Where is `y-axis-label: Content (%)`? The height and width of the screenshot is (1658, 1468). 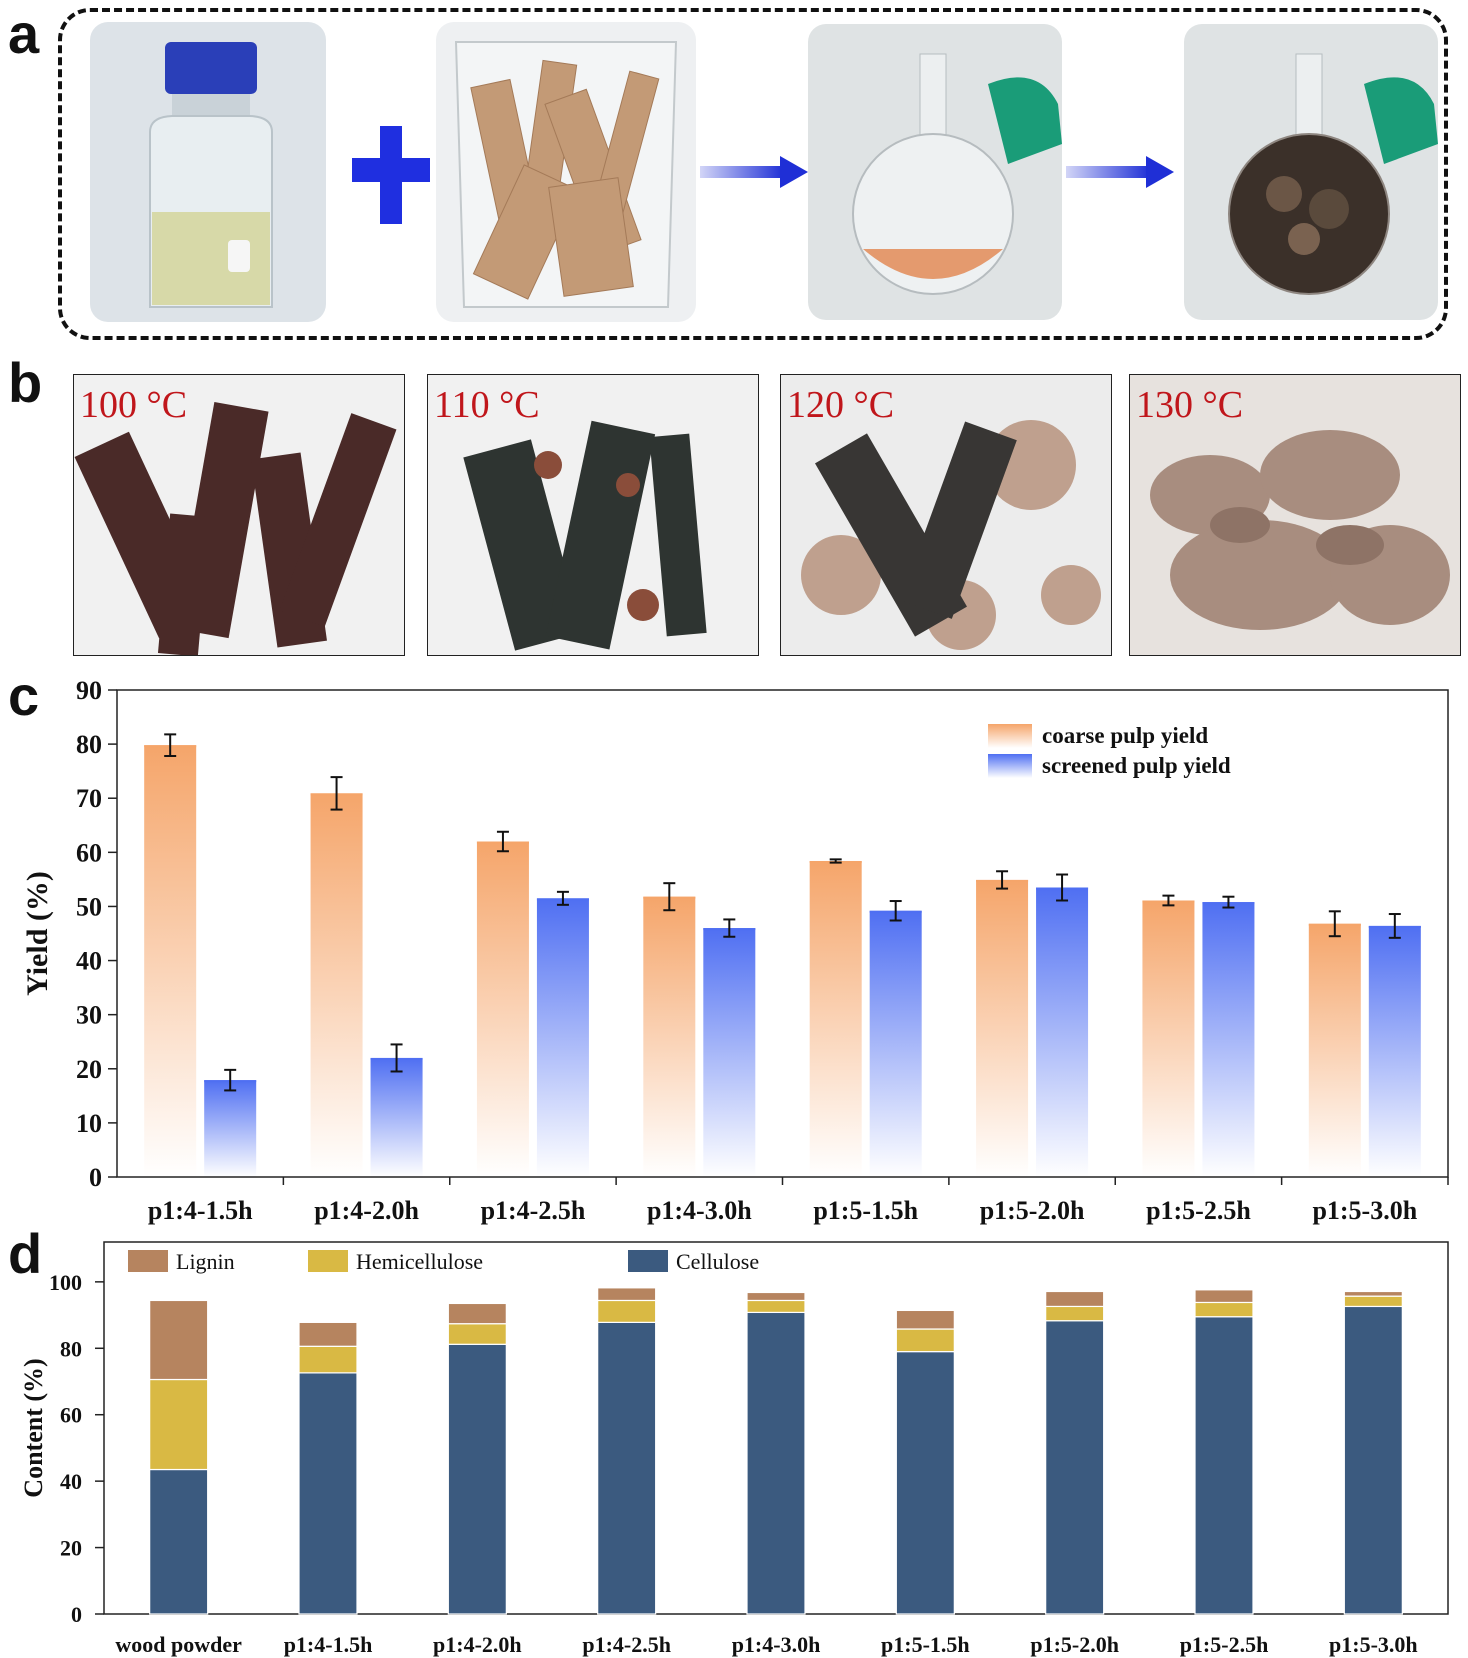 y-axis-label: Content (%) is located at coordinates (33, 1427).